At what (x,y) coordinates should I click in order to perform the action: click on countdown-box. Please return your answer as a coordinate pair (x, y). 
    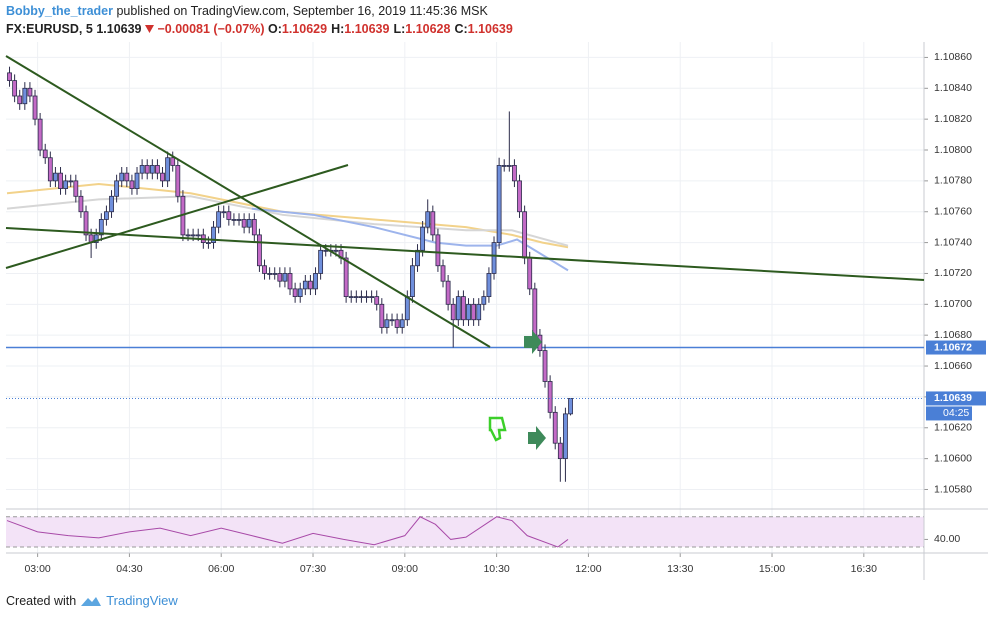
    Looking at the image, I should click on (949, 413).